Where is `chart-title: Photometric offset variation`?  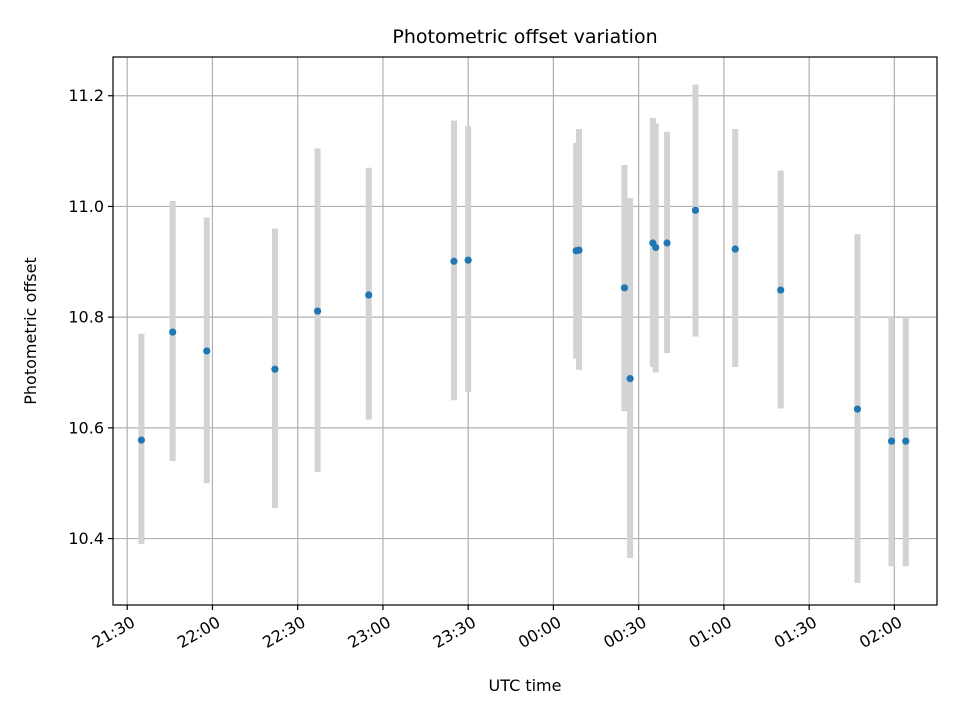 chart-title: Photometric offset variation is located at coordinates (524, 37).